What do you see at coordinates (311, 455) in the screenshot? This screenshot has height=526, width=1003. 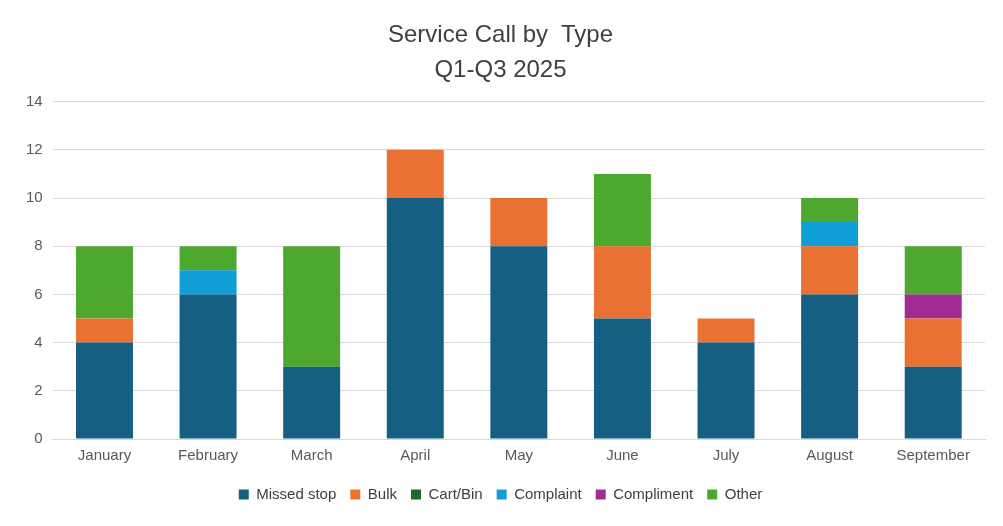 I see `x-tick-label: March` at bounding box center [311, 455].